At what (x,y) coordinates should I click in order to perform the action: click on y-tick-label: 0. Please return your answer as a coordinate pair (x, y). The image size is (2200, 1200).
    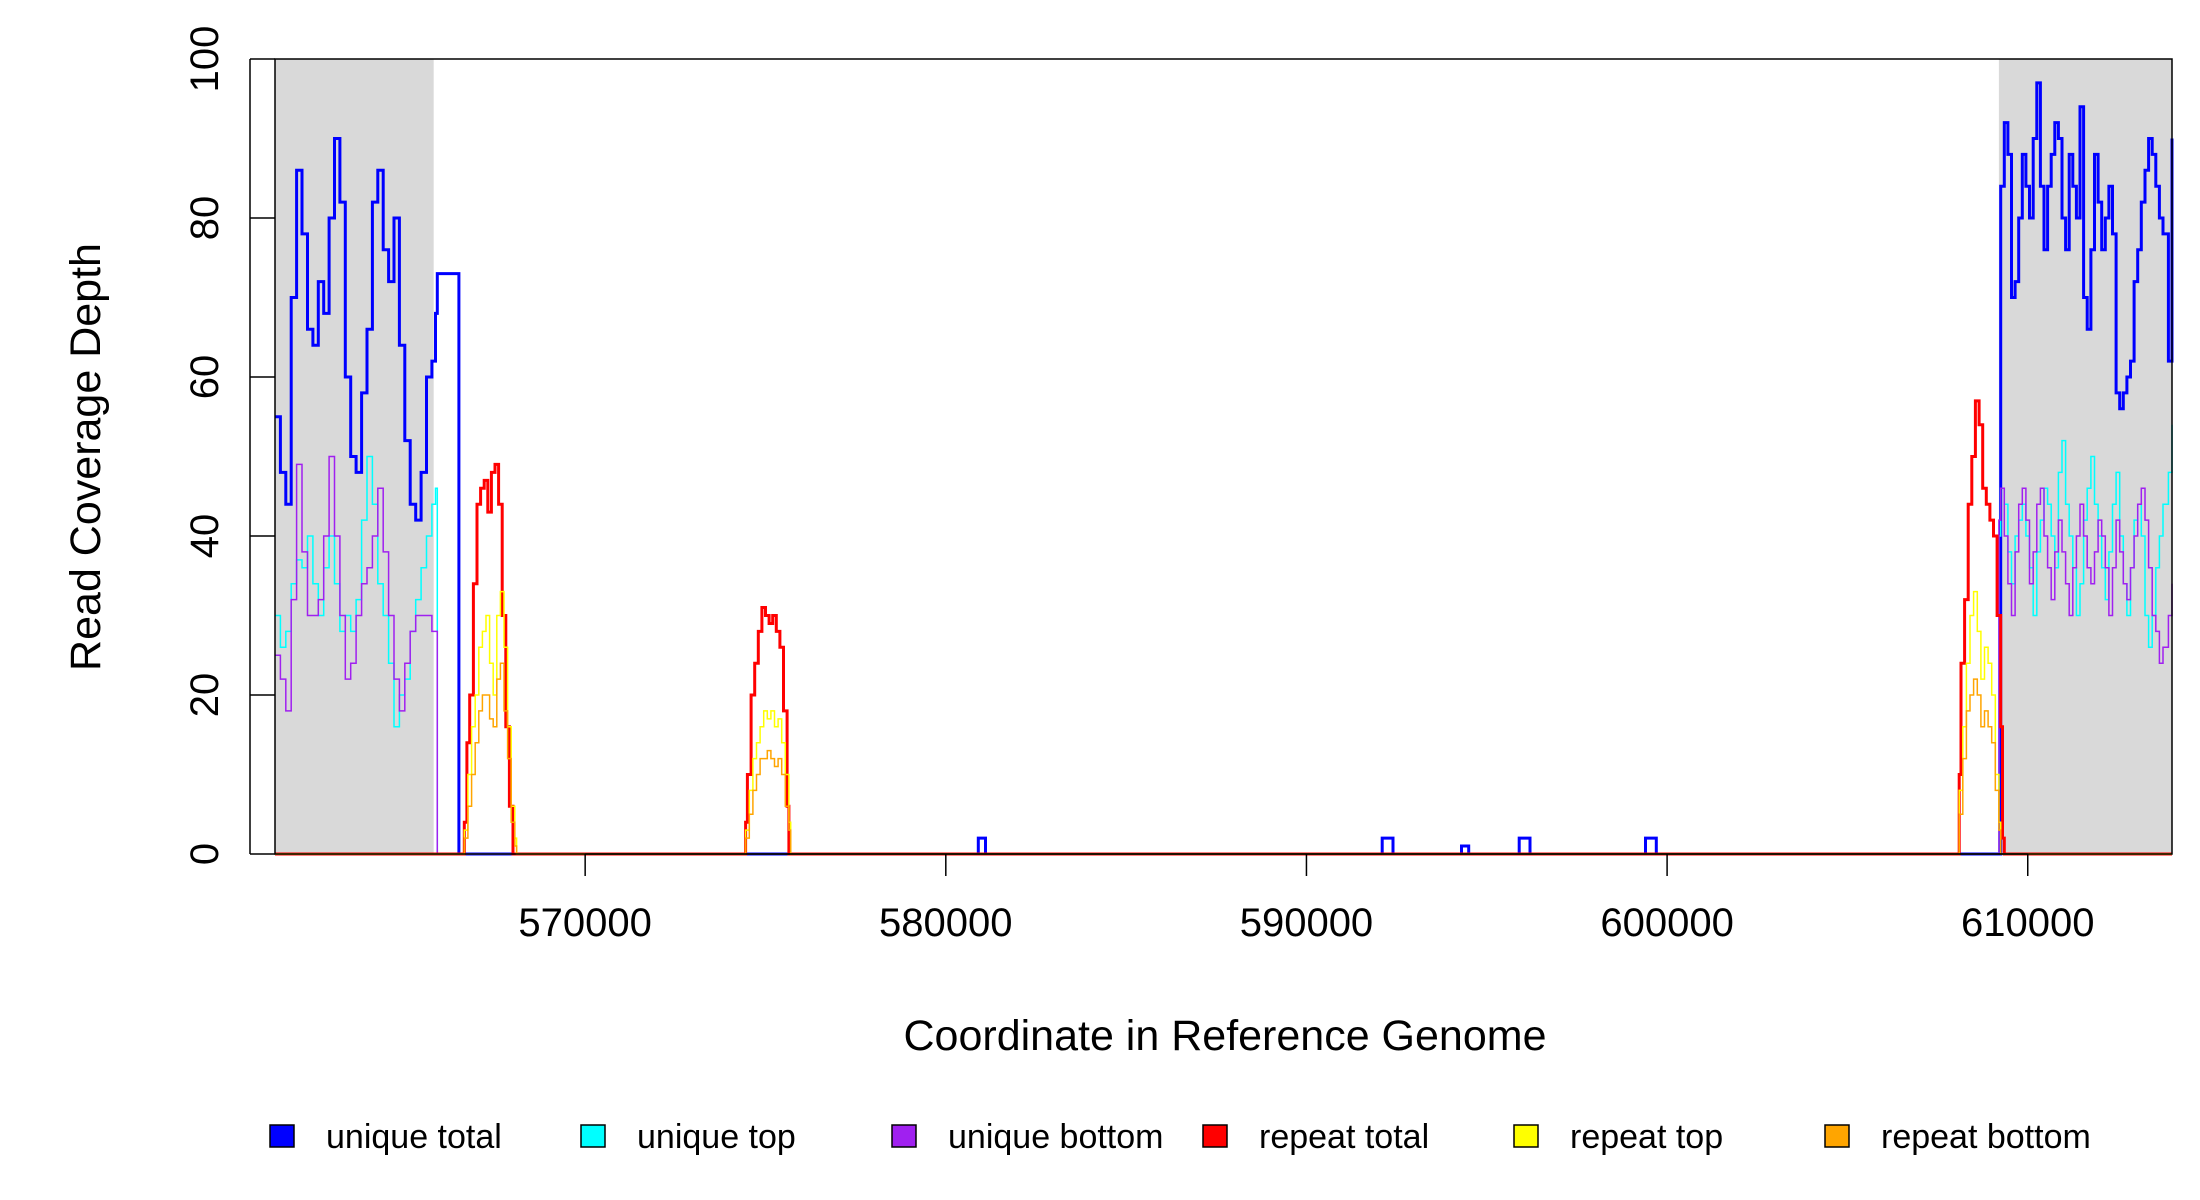
    Looking at the image, I should click on (205, 854).